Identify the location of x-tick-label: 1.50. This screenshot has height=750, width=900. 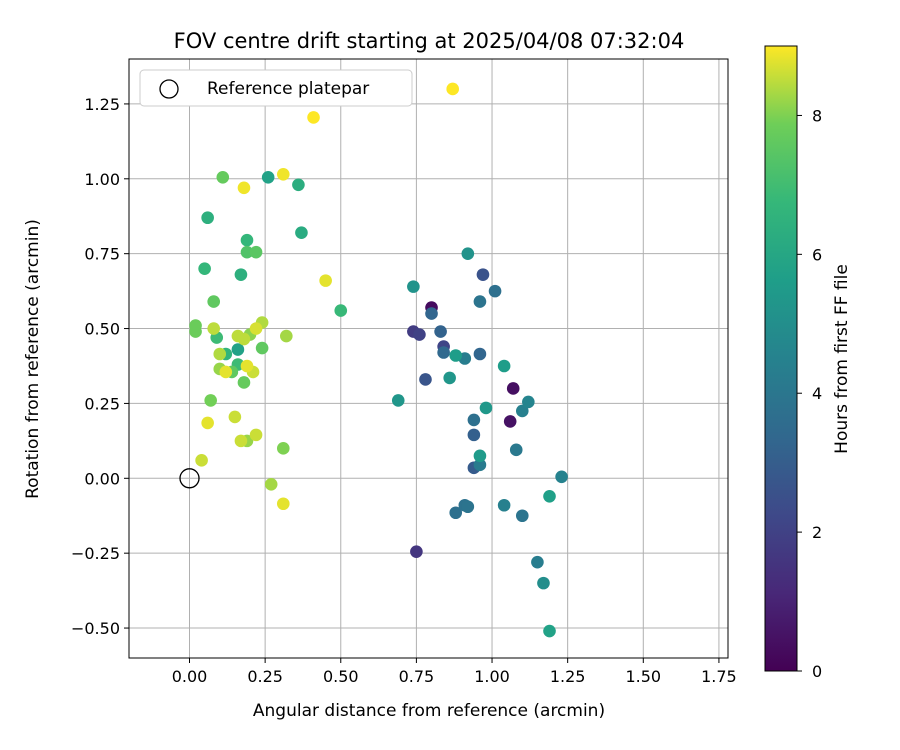
(643, 676).